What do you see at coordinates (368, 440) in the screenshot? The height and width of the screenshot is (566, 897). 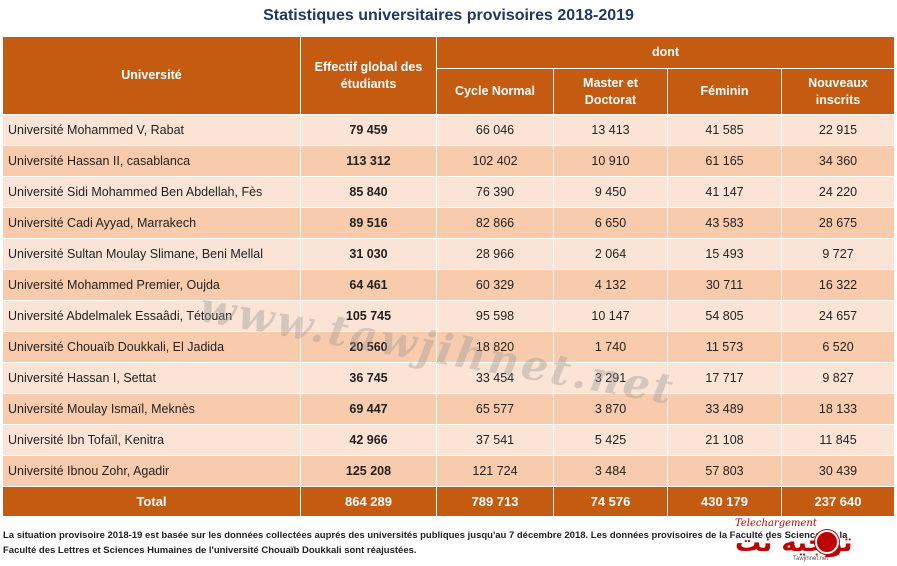 I see `cell-total-students: 42 966` at bounding box center [368, 440].